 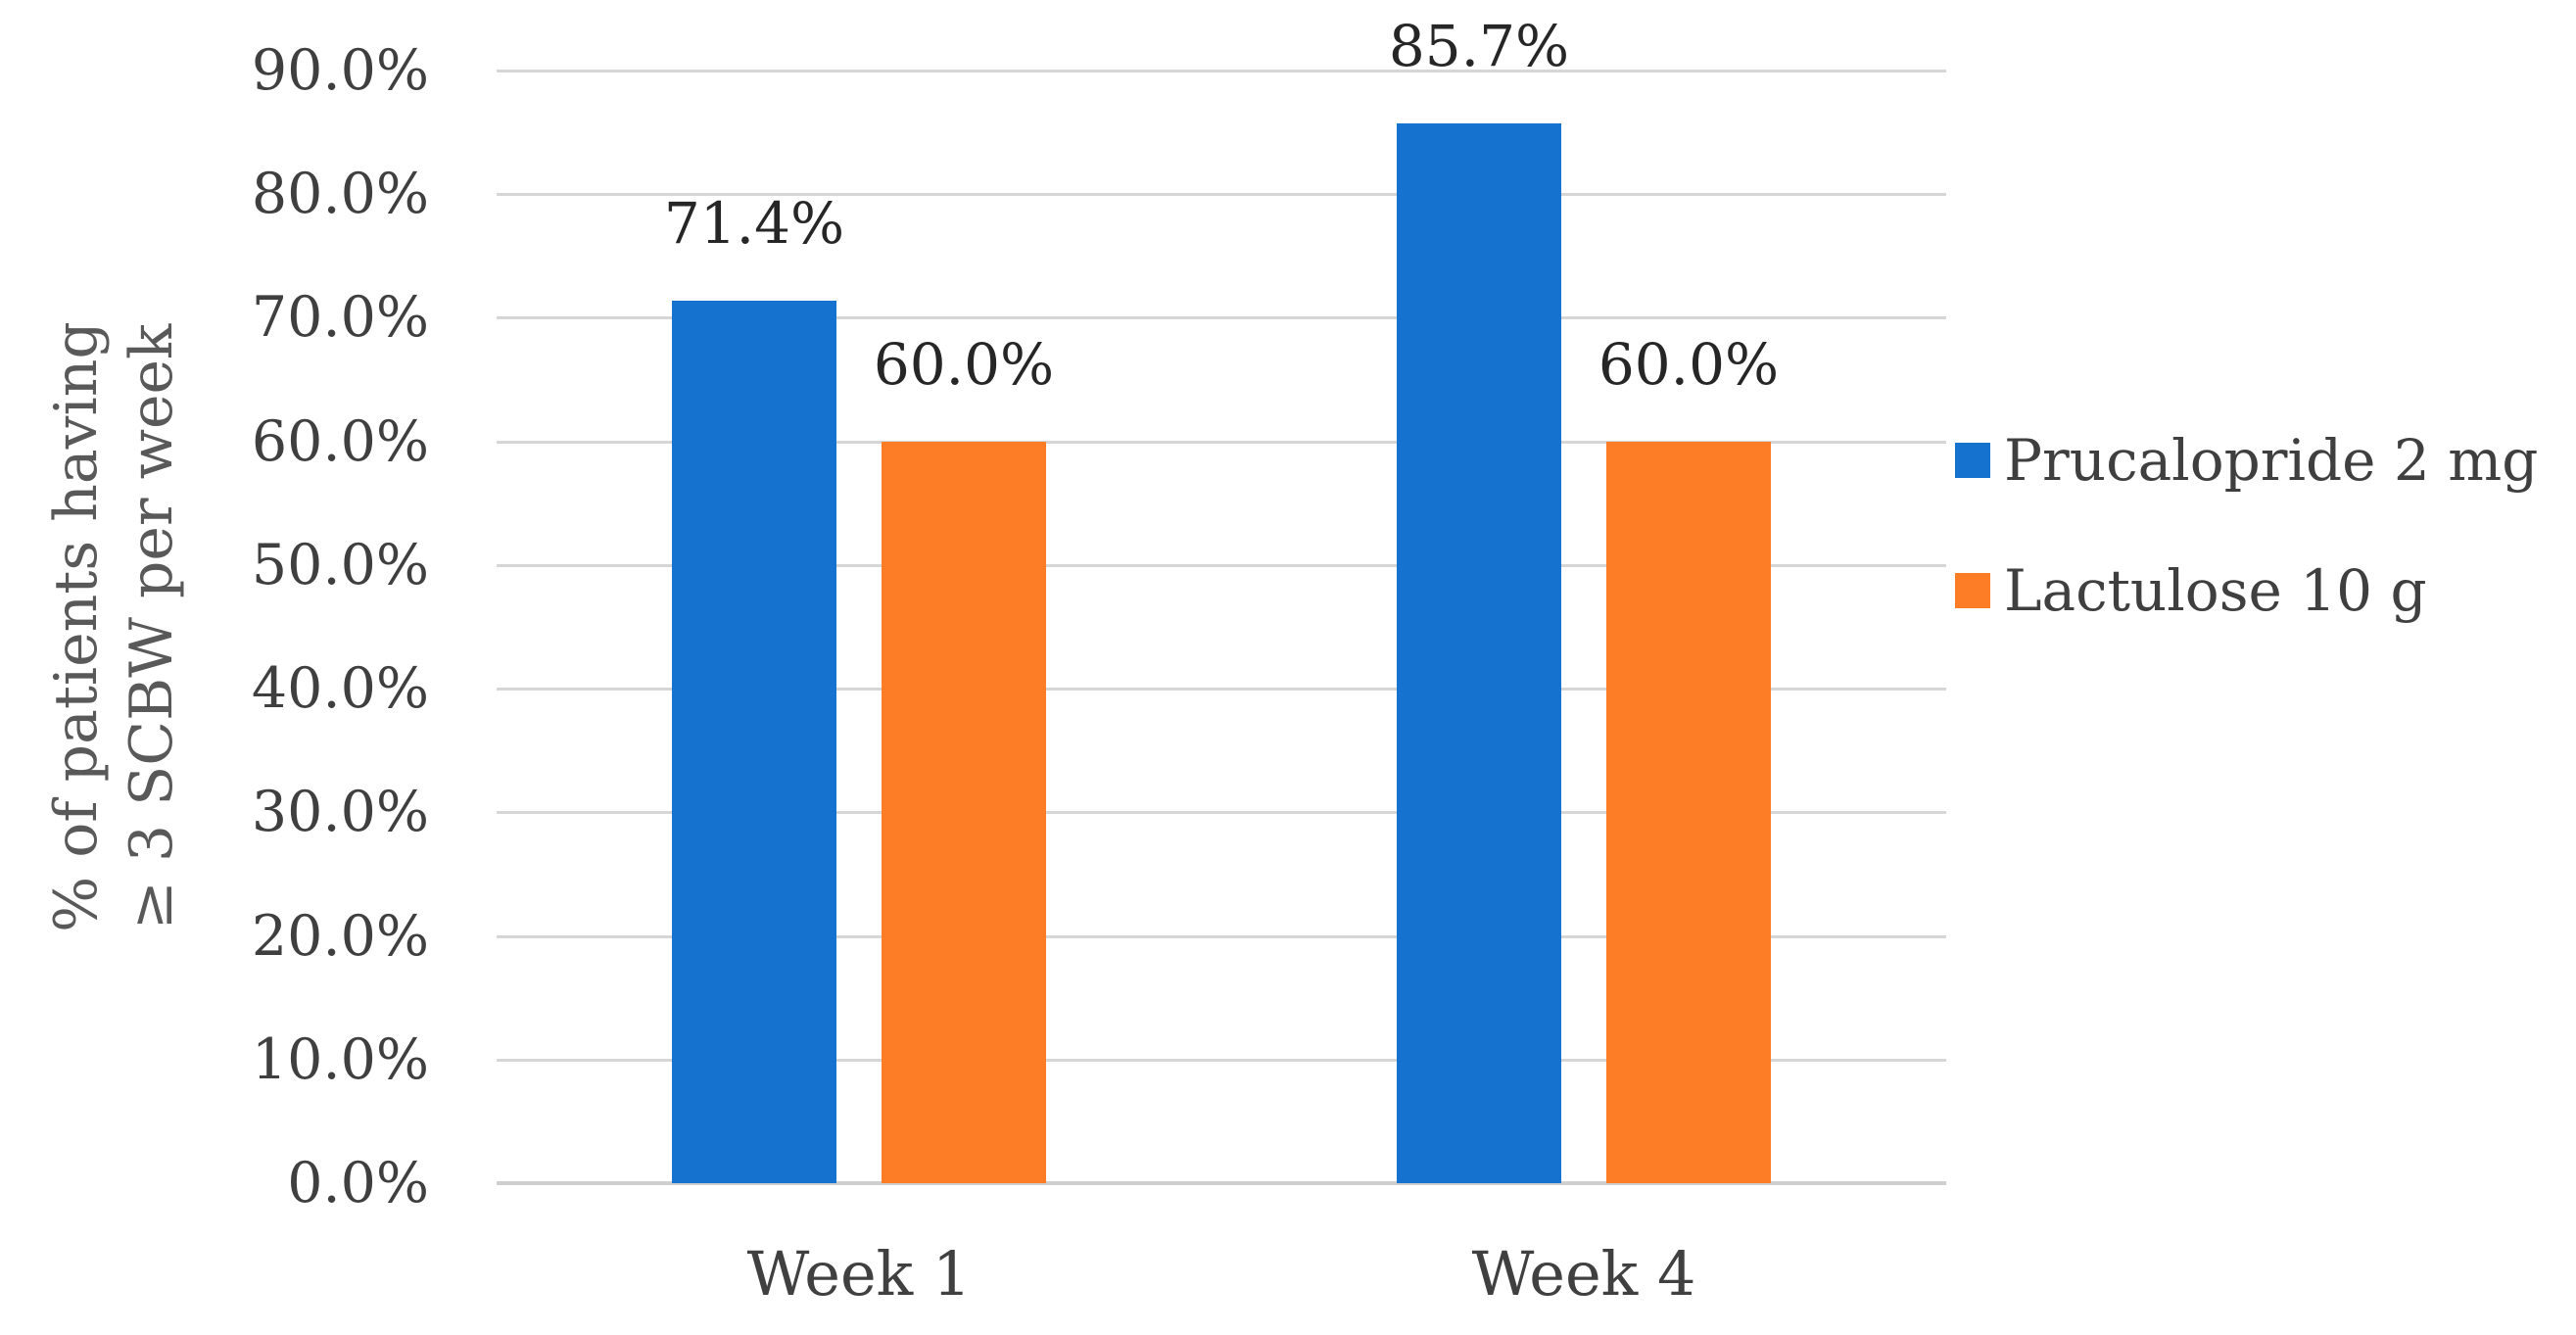 What do you see at coordinates (2215, 590) in the screenshot?
I see `legend-label: Lactulose 10 g` at bounding box center [2215, 590].